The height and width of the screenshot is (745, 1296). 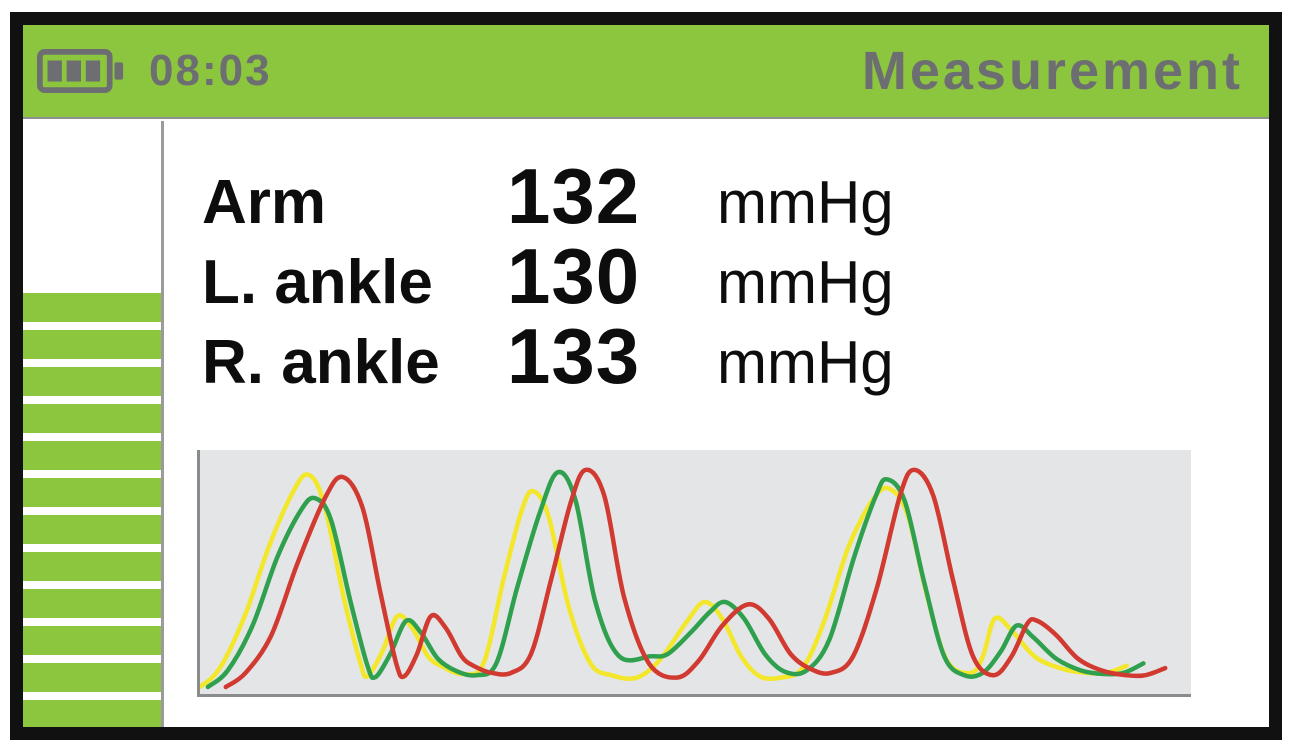 I want to click on measurement-label: R. ankle, so click(x=321, y=362).